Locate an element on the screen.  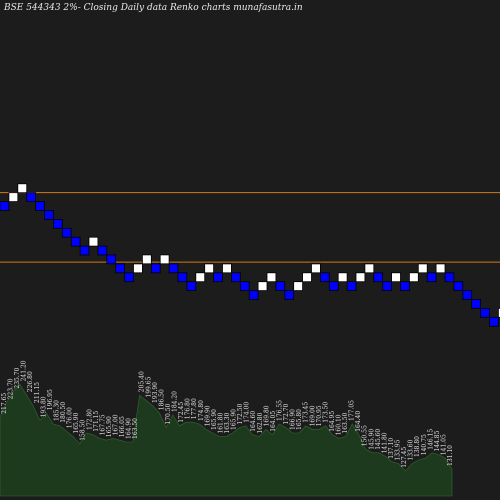
volume-label: 174.80 is located at coordinates (201, 410).